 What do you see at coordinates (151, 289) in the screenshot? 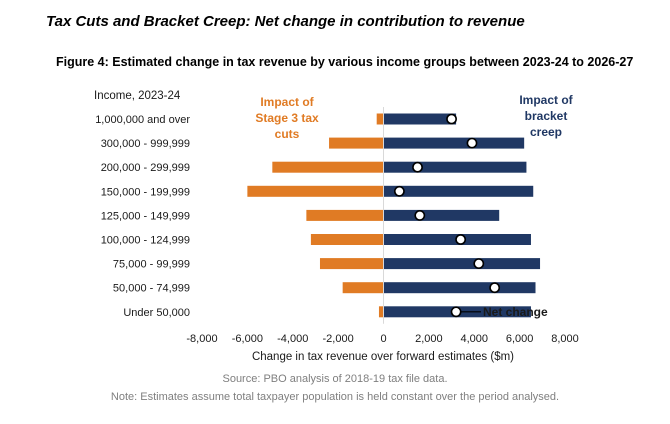
I see `category-tick-label: 50,000 - 74,999` at bounding box center [151, 289].